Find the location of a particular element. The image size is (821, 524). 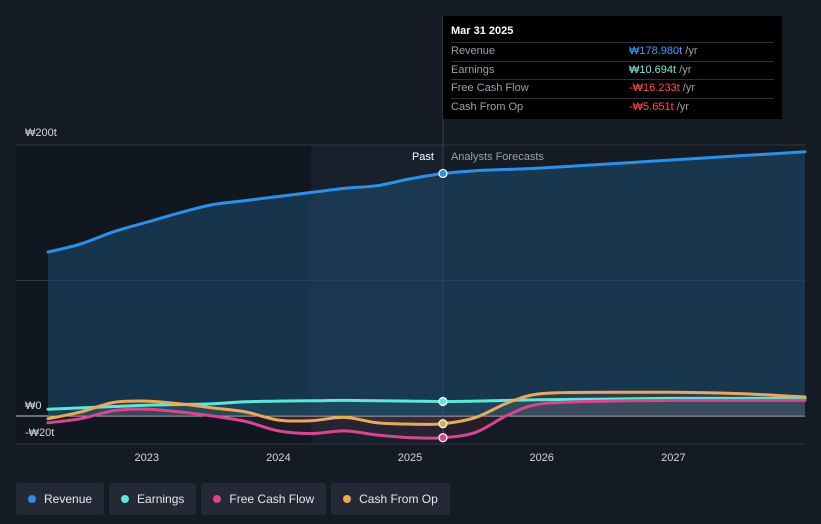

tooltip-label: Revenue is located at coordinates (473, 51).